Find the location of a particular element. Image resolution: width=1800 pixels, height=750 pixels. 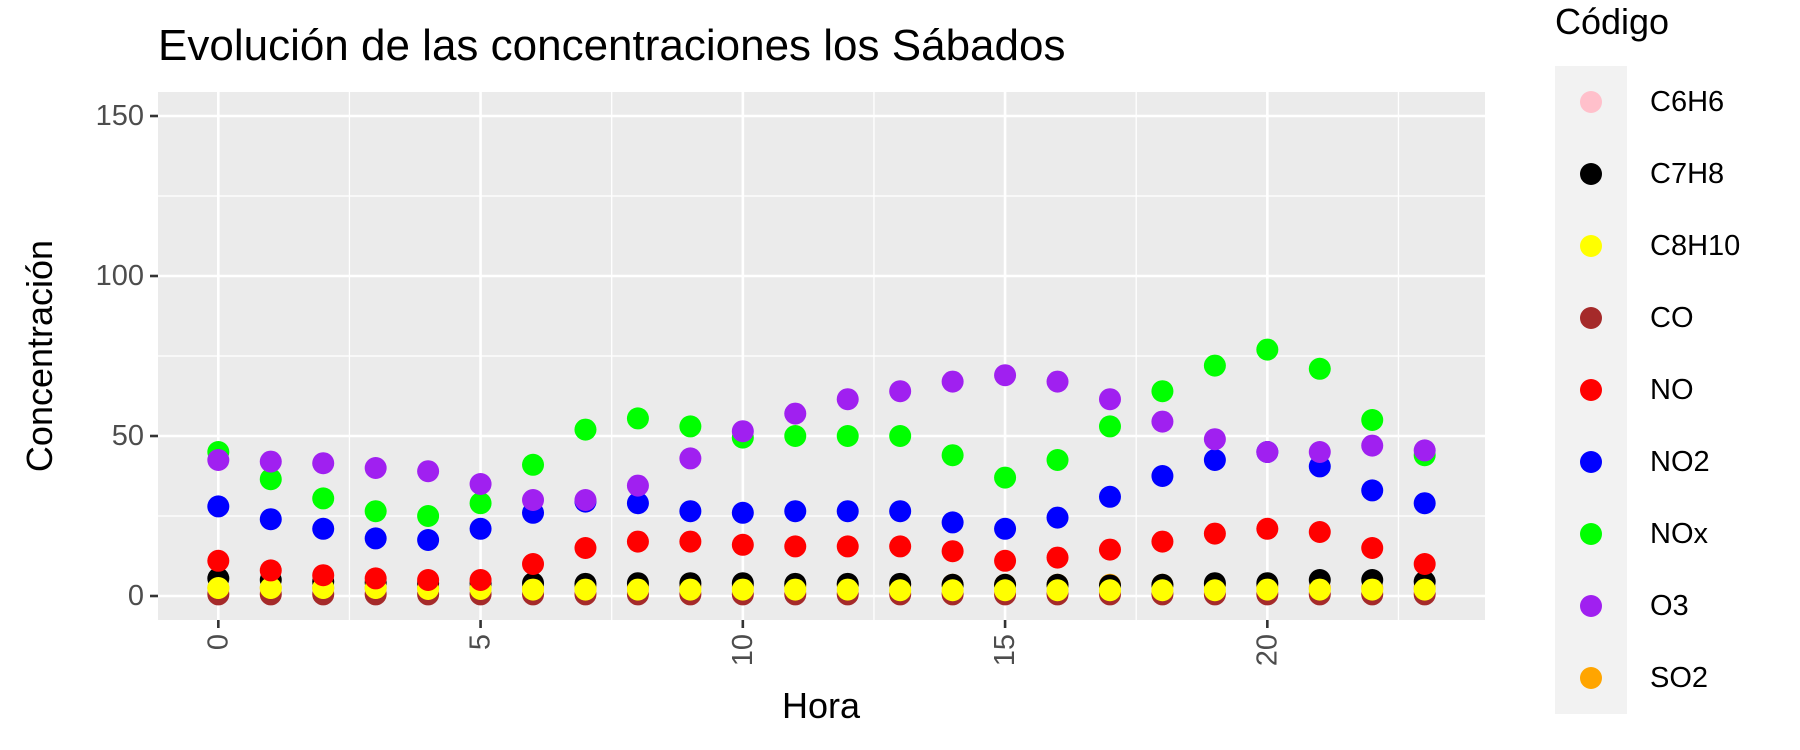

x-tick-label: 15 is located at coordinates (1005, 650).